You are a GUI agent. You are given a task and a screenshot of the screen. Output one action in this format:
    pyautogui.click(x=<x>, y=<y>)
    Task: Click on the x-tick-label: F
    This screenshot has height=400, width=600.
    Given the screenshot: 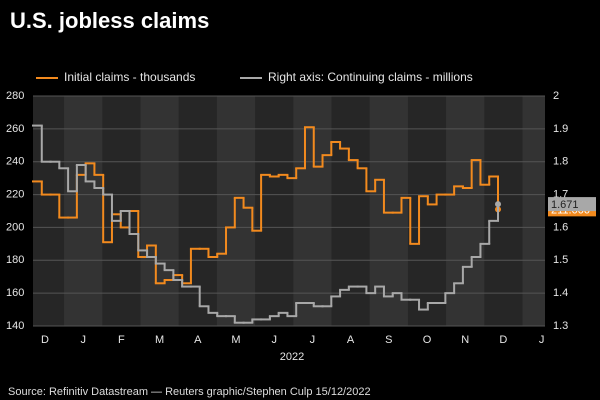 What is the action you would take?
    pyautogui.click(x=121, y=340)
    